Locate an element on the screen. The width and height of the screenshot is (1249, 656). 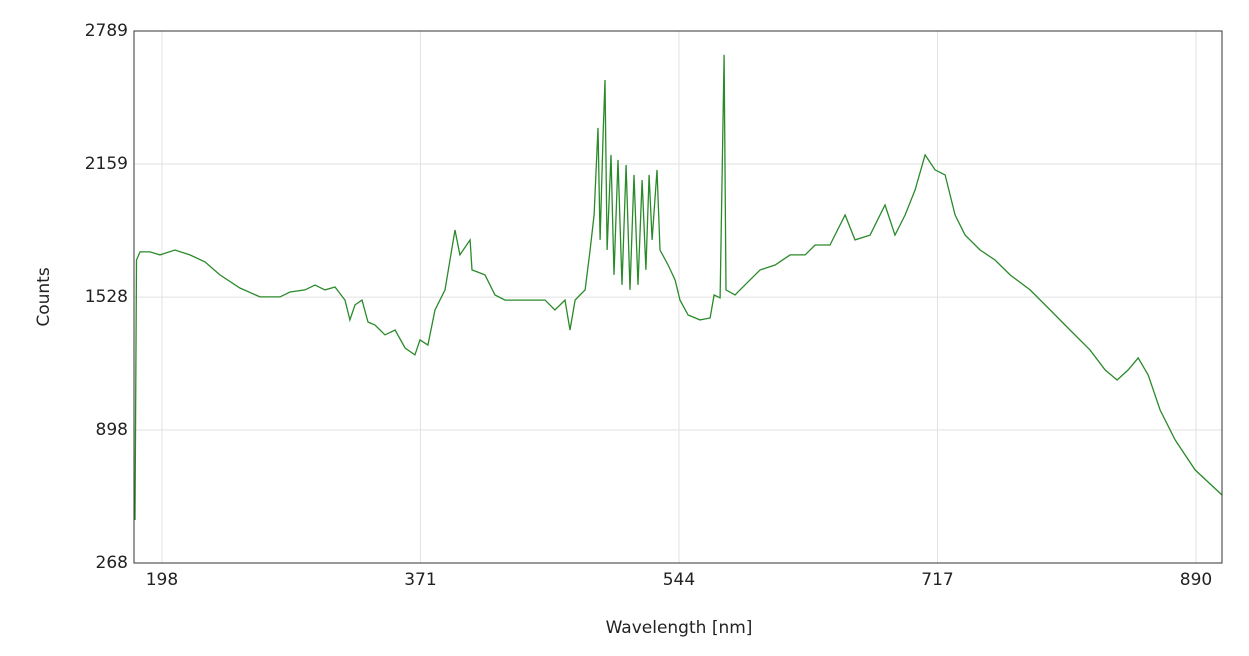
x-axis-label: Wavelength [nm] is located at coordinates (679, 628).